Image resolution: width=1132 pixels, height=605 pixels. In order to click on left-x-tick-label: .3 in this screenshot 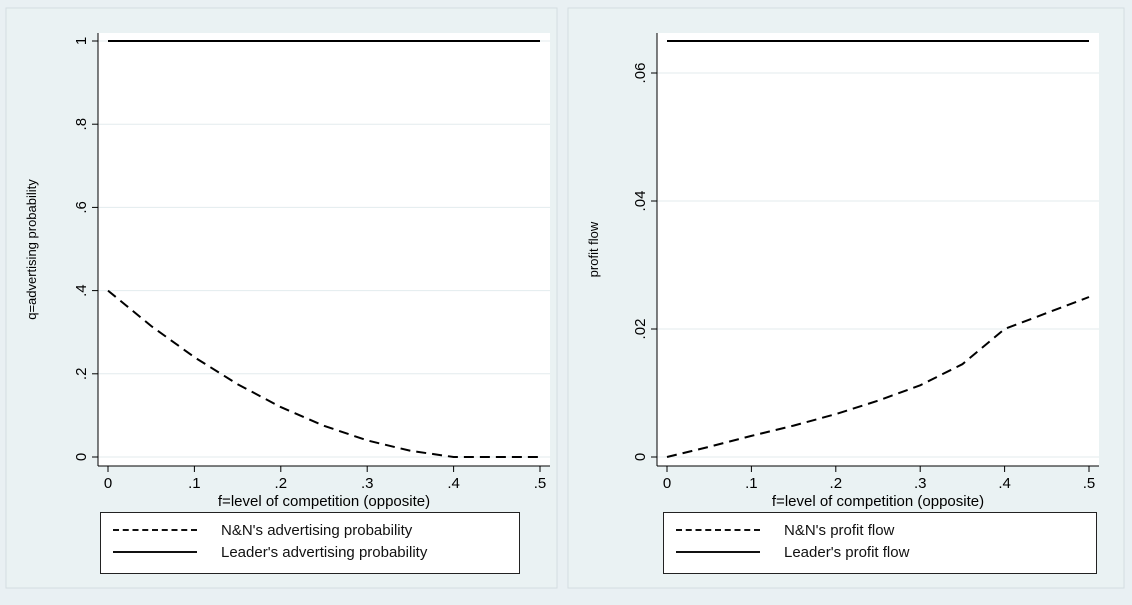, I will do `click(367, 483)`.